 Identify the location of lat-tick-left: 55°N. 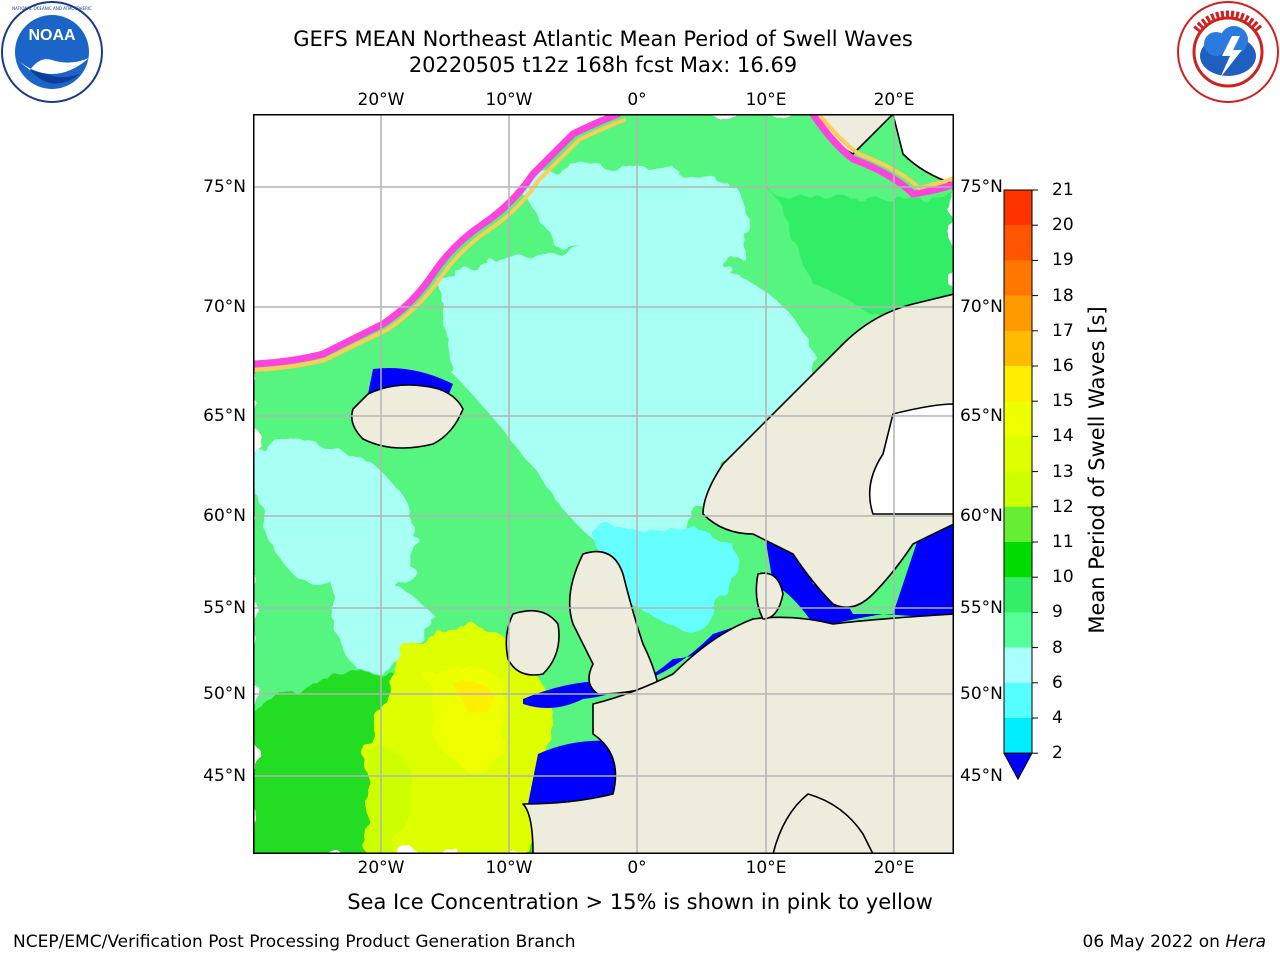
(224, 608).